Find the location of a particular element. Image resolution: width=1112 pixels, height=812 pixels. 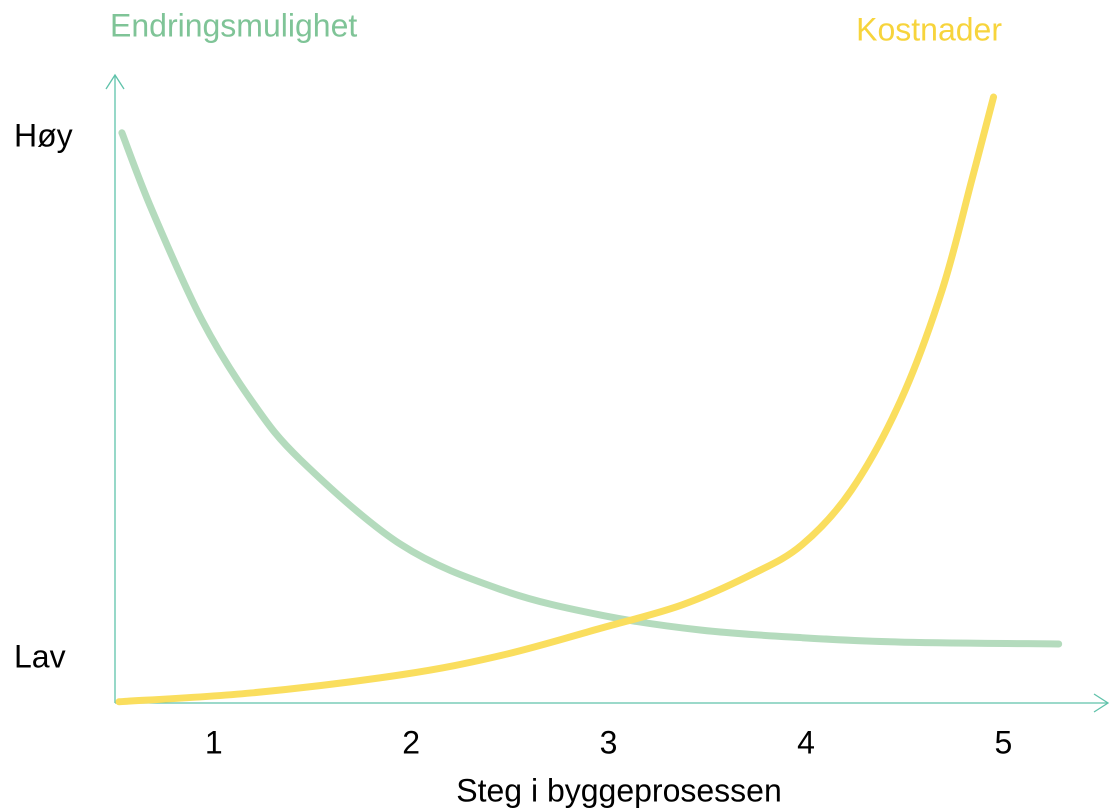

legend-label: Kostnader is located at coordinates (929, 29).